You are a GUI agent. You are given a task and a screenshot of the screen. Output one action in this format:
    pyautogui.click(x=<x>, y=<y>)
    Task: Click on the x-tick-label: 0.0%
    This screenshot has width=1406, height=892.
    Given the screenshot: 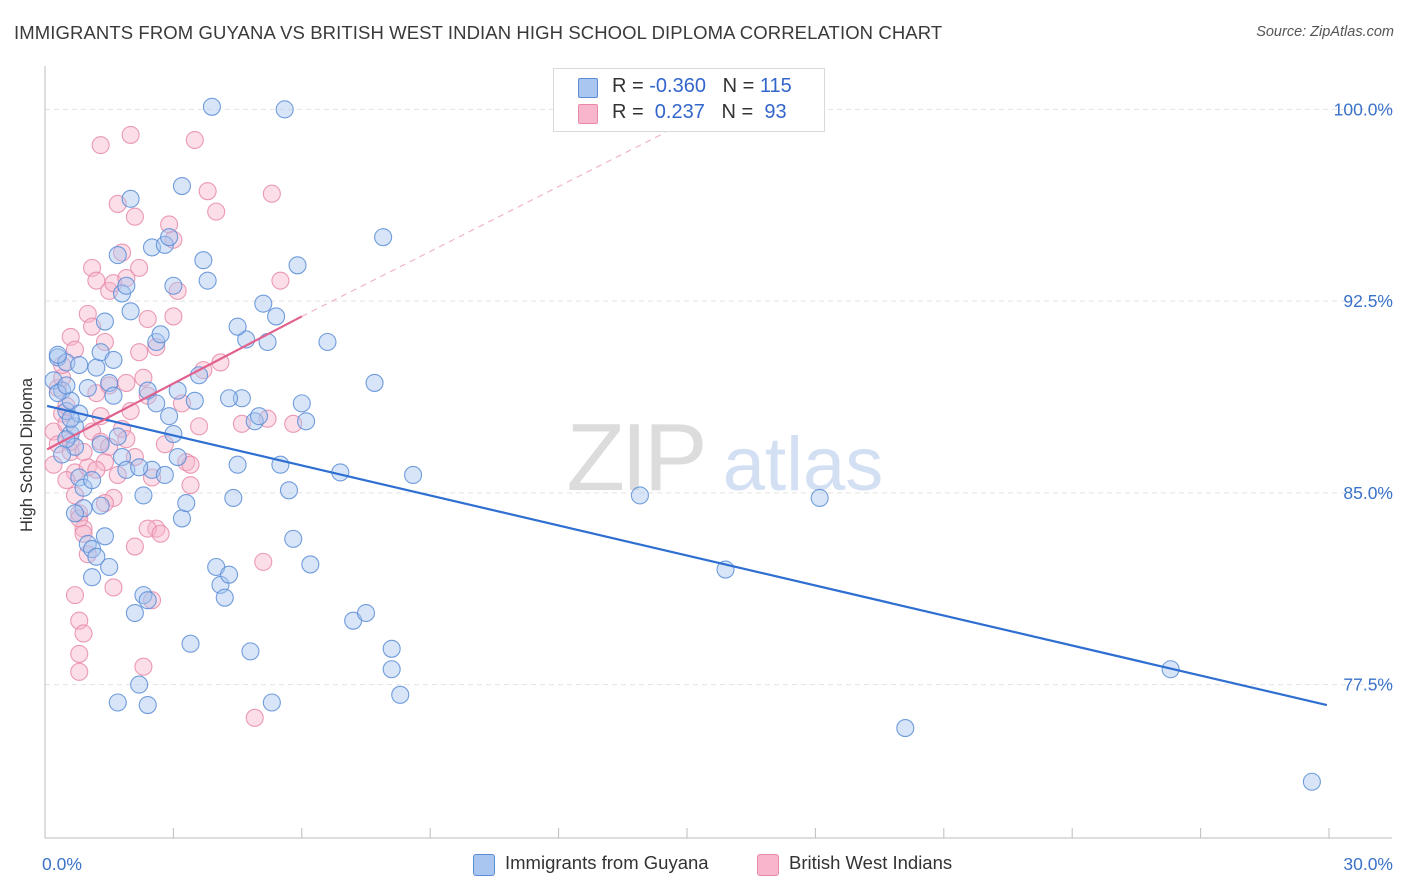 What is the action you would take?
    pyautogui.click(x=62, y=864)
    